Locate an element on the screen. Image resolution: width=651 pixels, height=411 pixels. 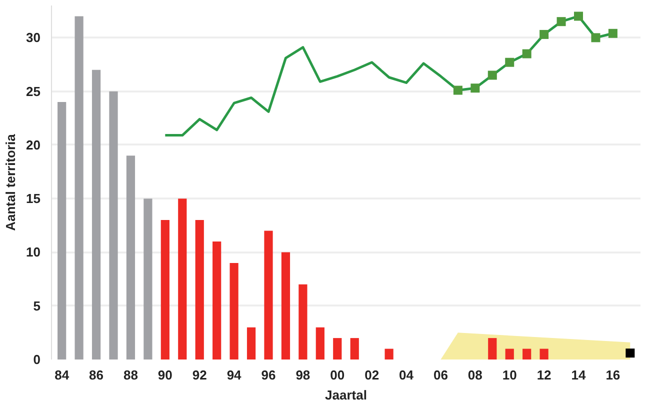
x-tick-label: 16 is located at coordinates (613, 375).